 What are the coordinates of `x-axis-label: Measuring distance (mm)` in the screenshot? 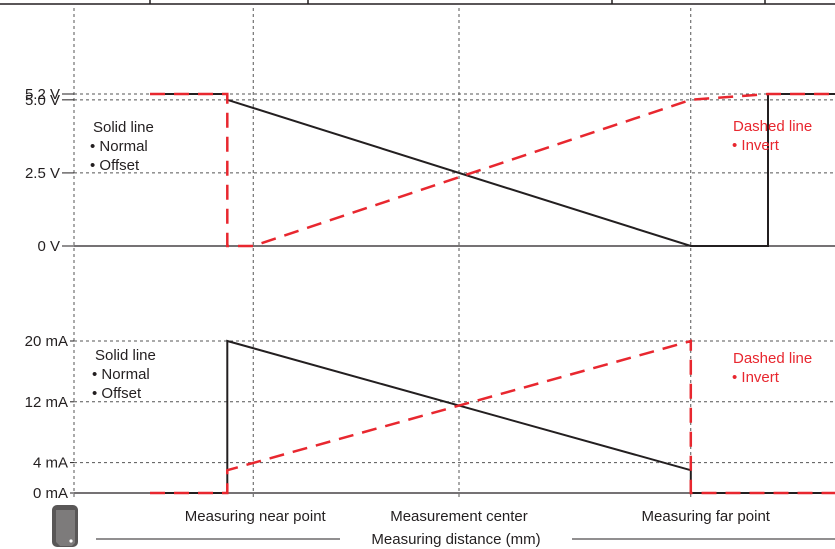 It's located at (455, 539).